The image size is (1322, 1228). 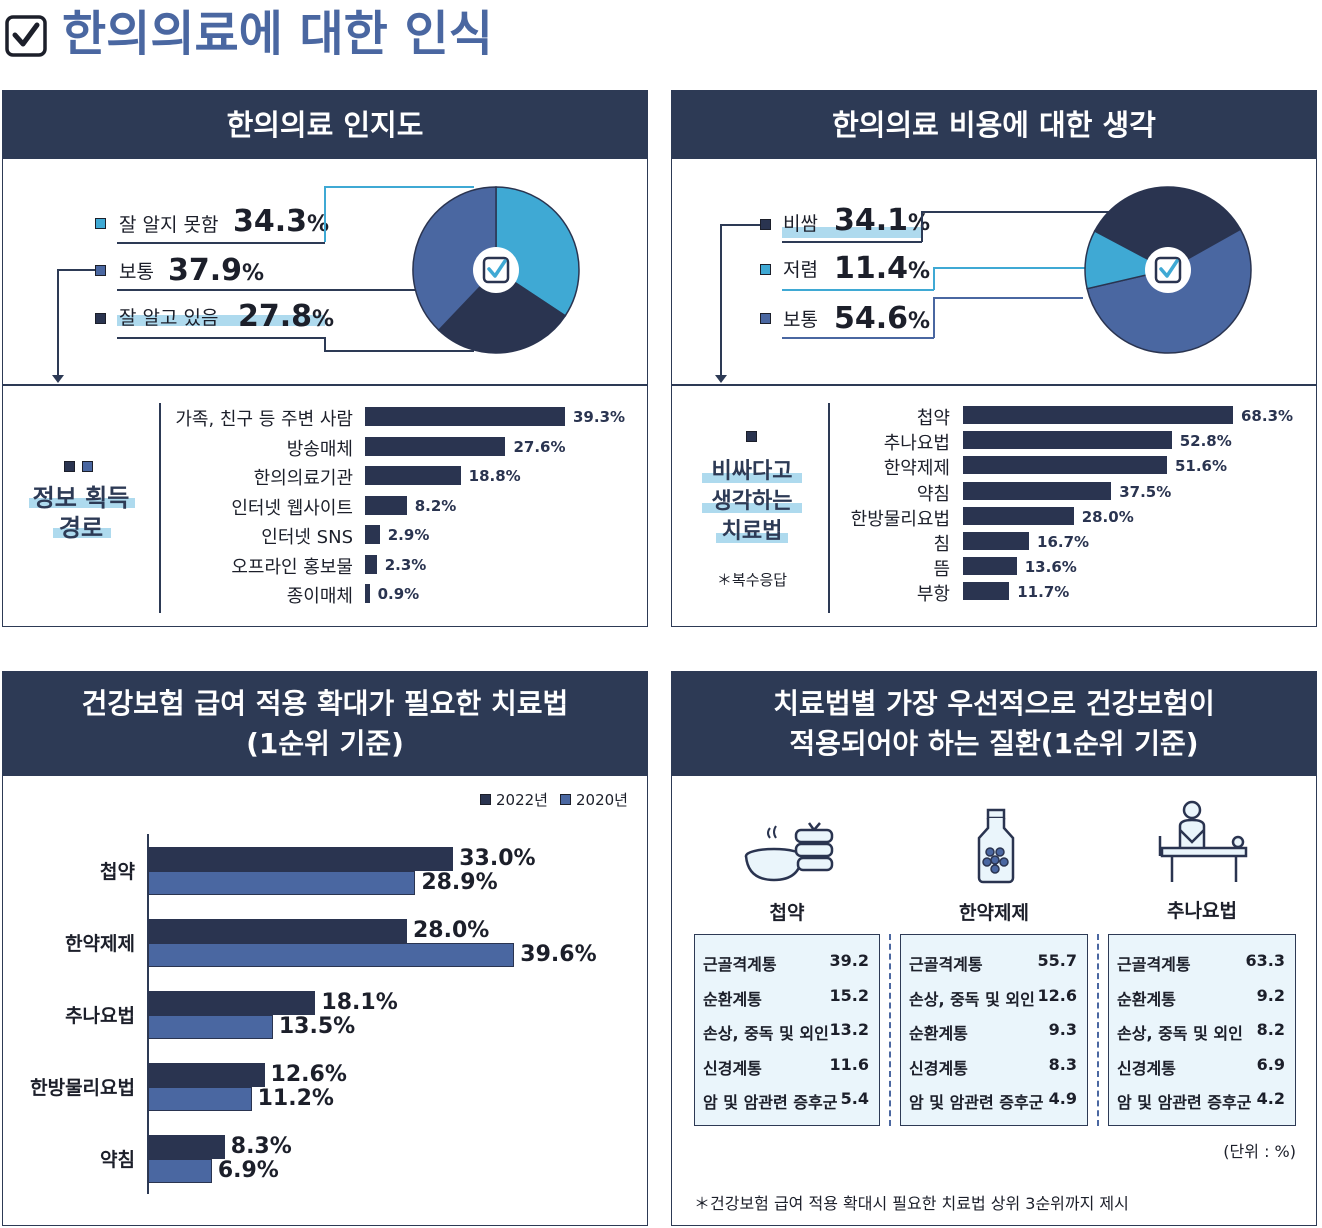 I want to click on title-check-icon, so click(x=26, y=36).